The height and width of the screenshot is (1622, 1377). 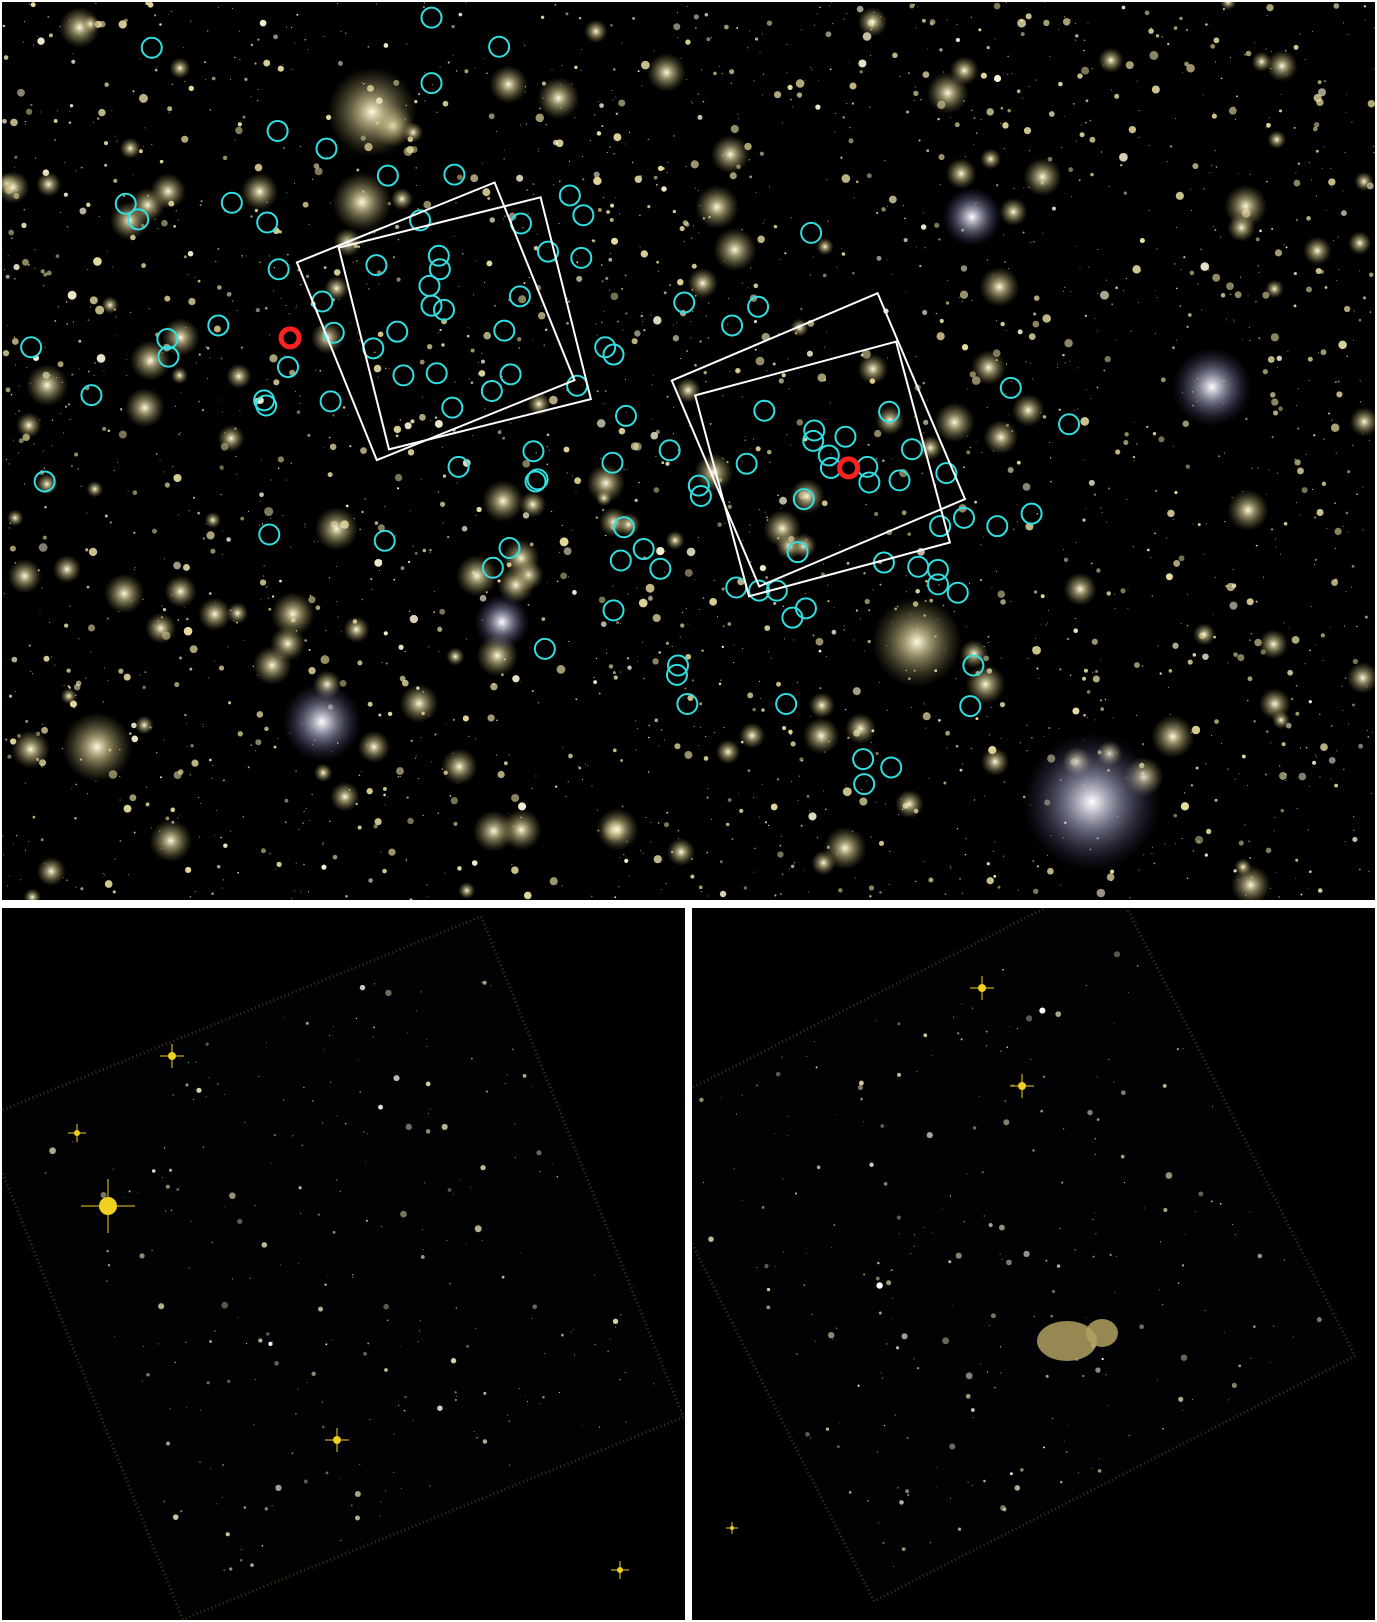 What do you see at coordinates (972, 217) in the screenshot?
I see `bright-star` at bounding box center [972, 217].